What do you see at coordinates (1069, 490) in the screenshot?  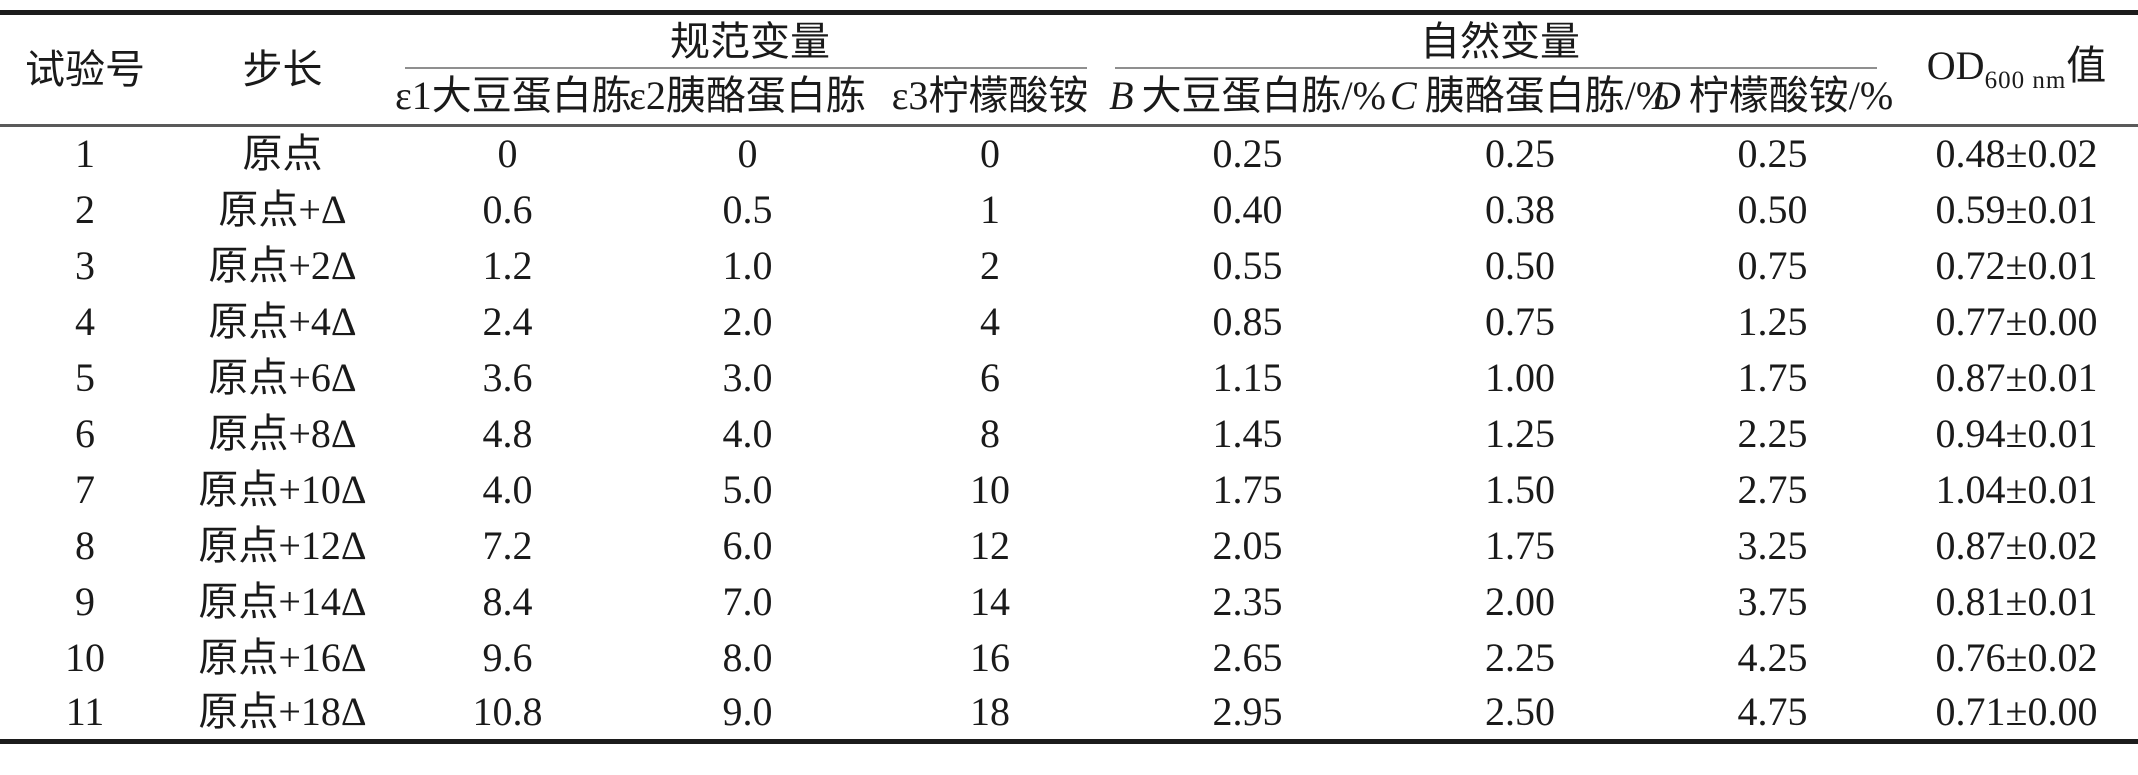 I see `table-row: 7 原点+10Δ 4.0 5.0 10 1.75 1.50 2.75 1.04±0.01` at bounding box center [1069, 490].